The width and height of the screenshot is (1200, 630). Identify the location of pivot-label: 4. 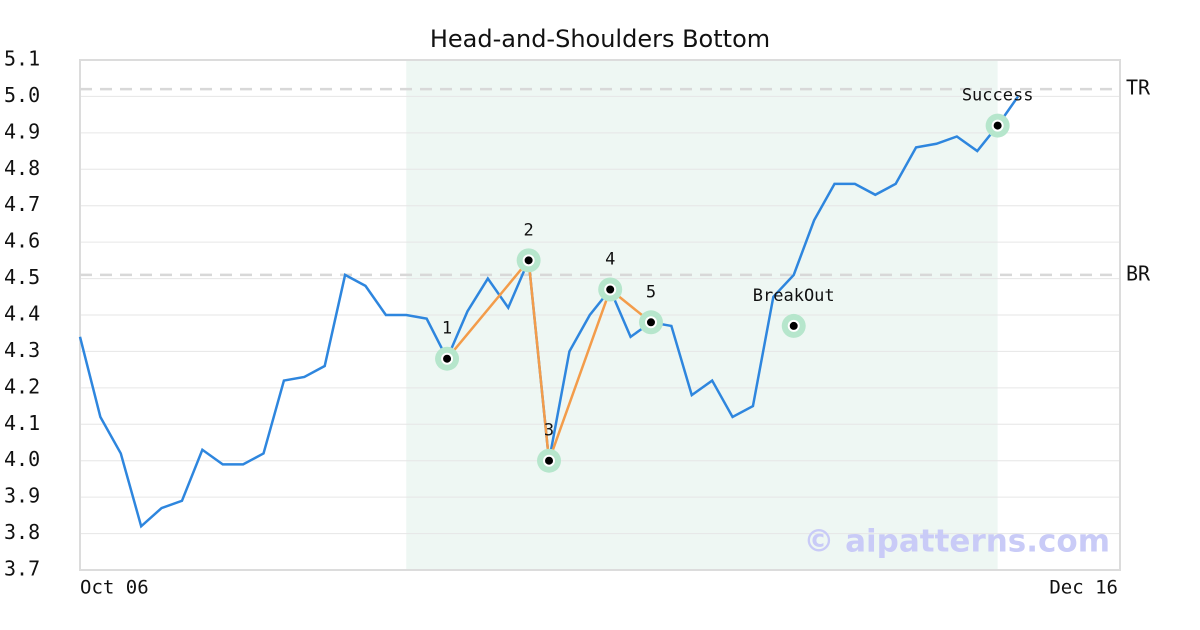
(610, 260).